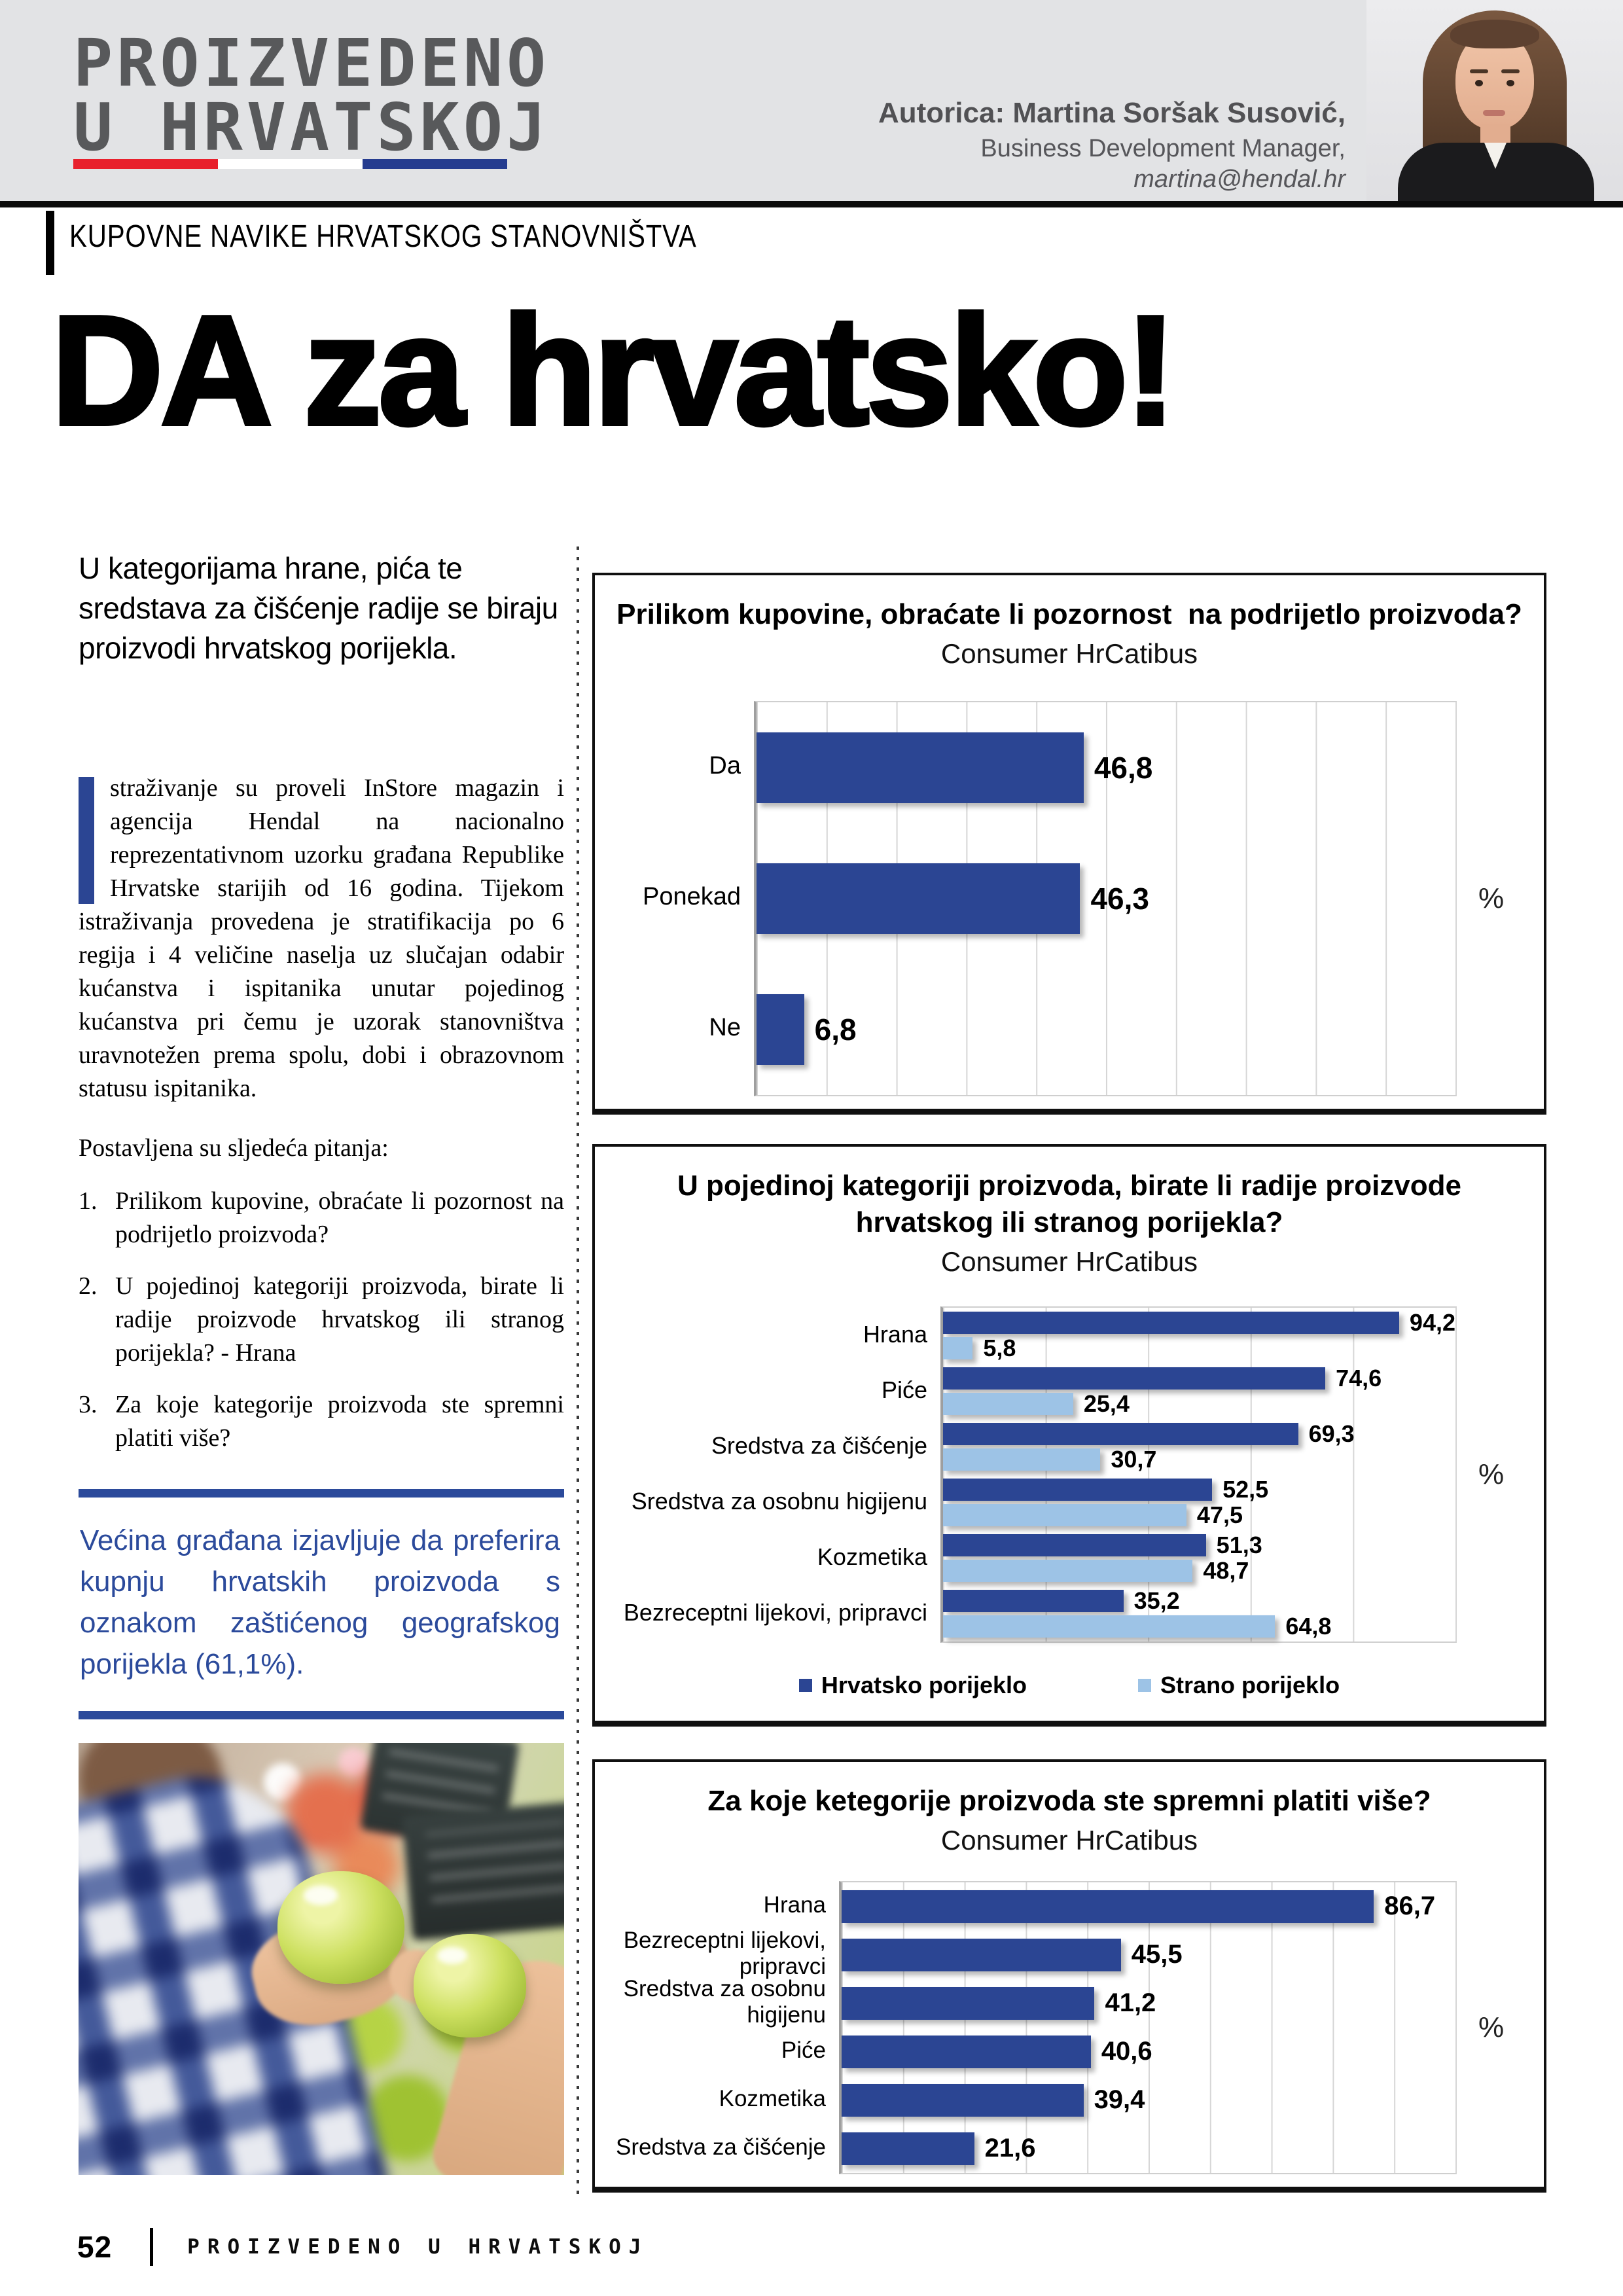  What do you see at coordinates (1410, 1907) in the screenshot?
I see `bar-value-label: 86,7` at bounding box center [1410, 1907].